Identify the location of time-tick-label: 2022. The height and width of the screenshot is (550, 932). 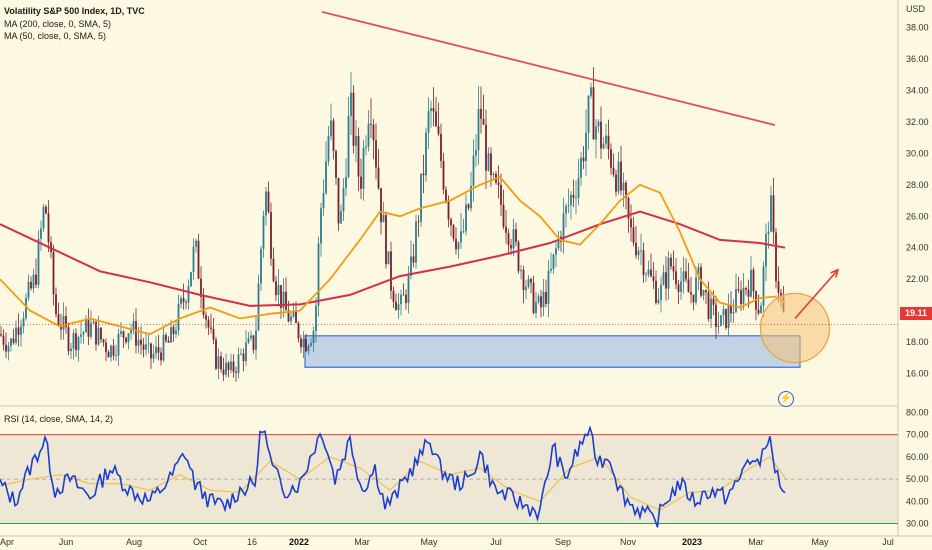
(299, 542).